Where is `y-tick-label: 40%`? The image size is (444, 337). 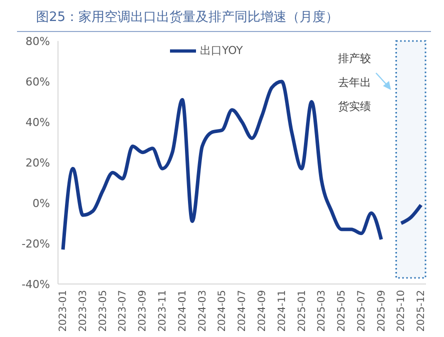 y-tick-label: 40% is located at coordinates (38, 122).